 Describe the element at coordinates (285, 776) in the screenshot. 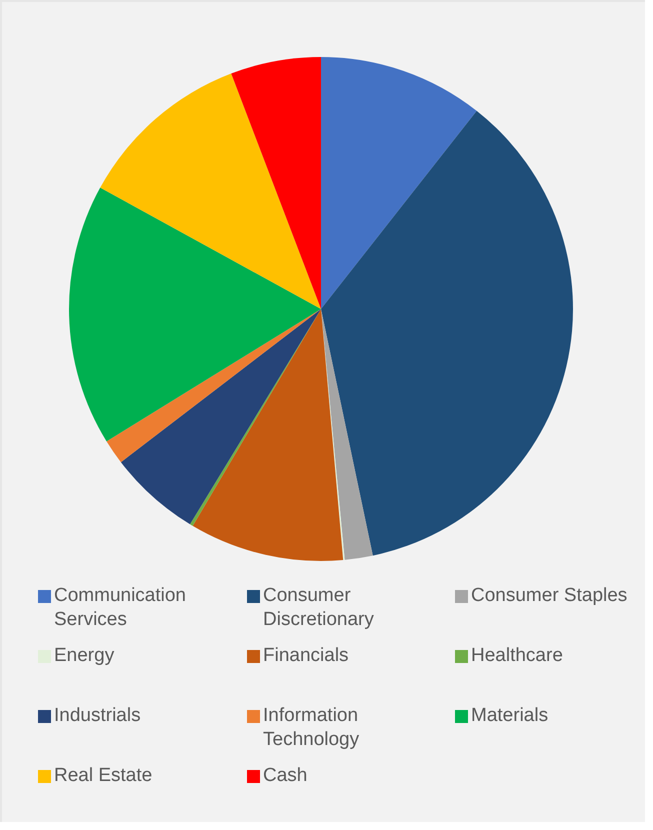

I see `legend-label: Cash` at that location.